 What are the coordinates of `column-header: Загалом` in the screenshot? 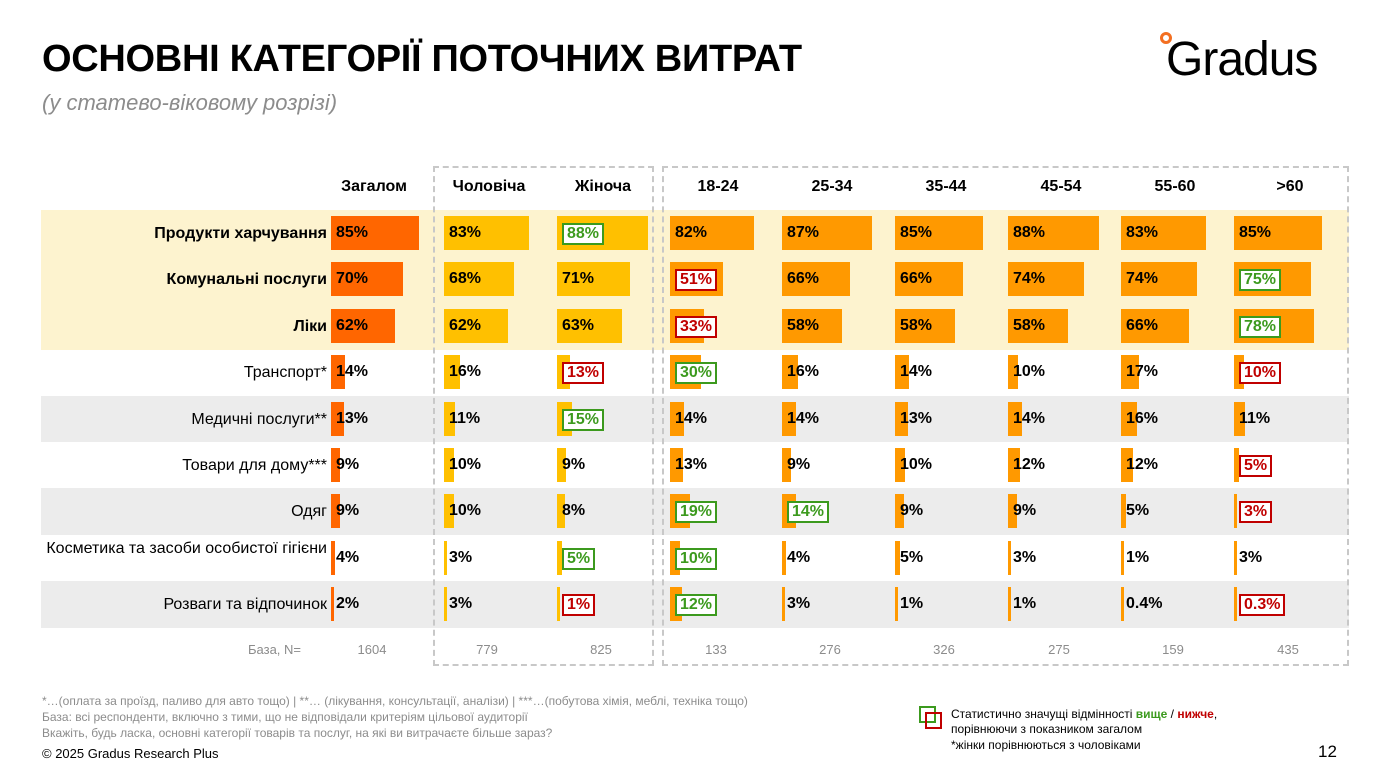 It's located at (374, 186).